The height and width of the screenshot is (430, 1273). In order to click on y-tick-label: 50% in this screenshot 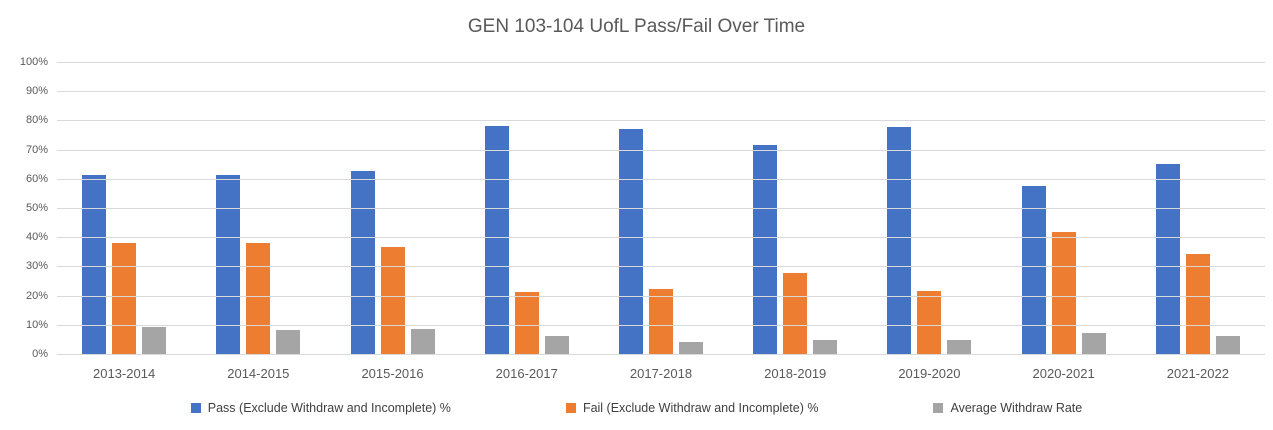, I will do `click(36, 208)`.